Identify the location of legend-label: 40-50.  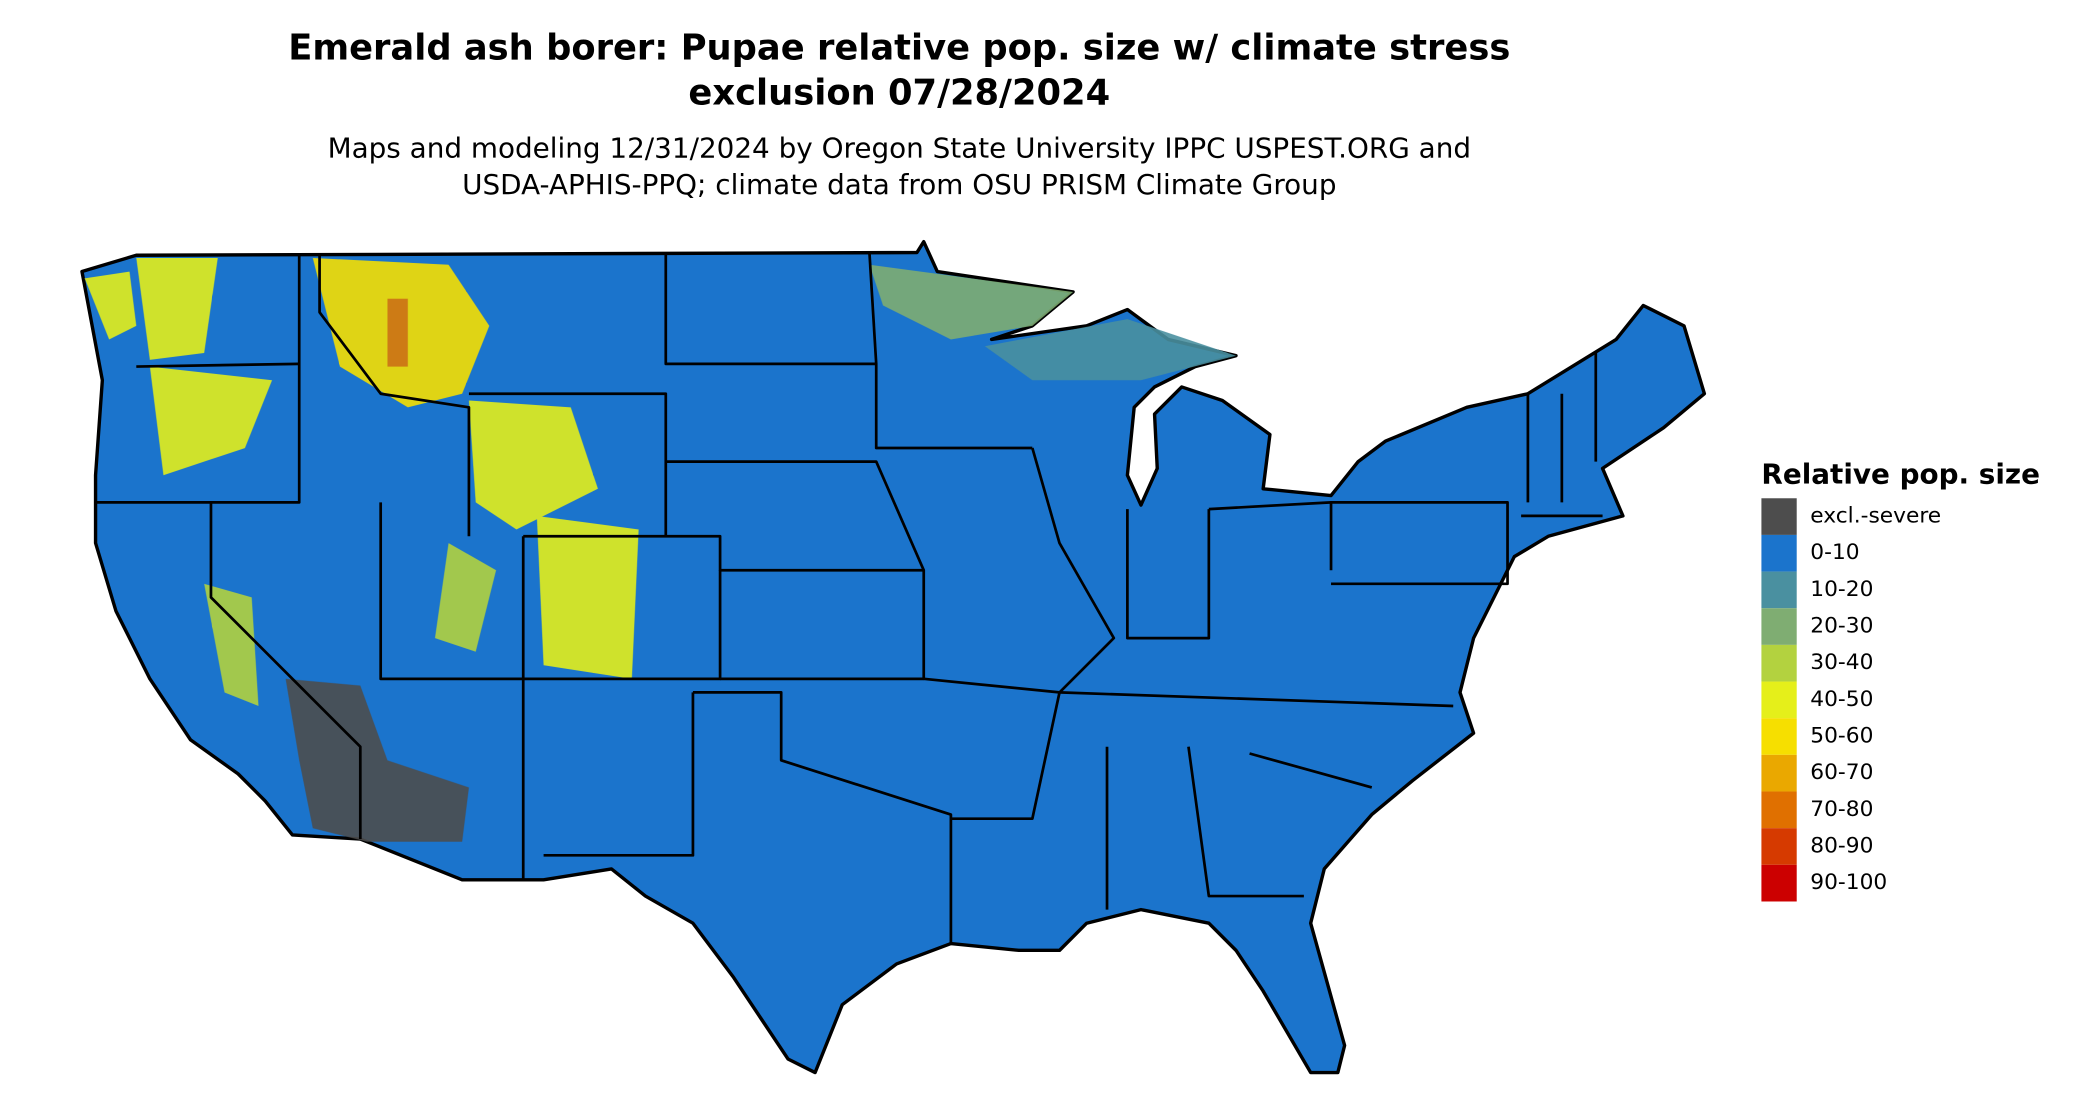
(1841, 699).